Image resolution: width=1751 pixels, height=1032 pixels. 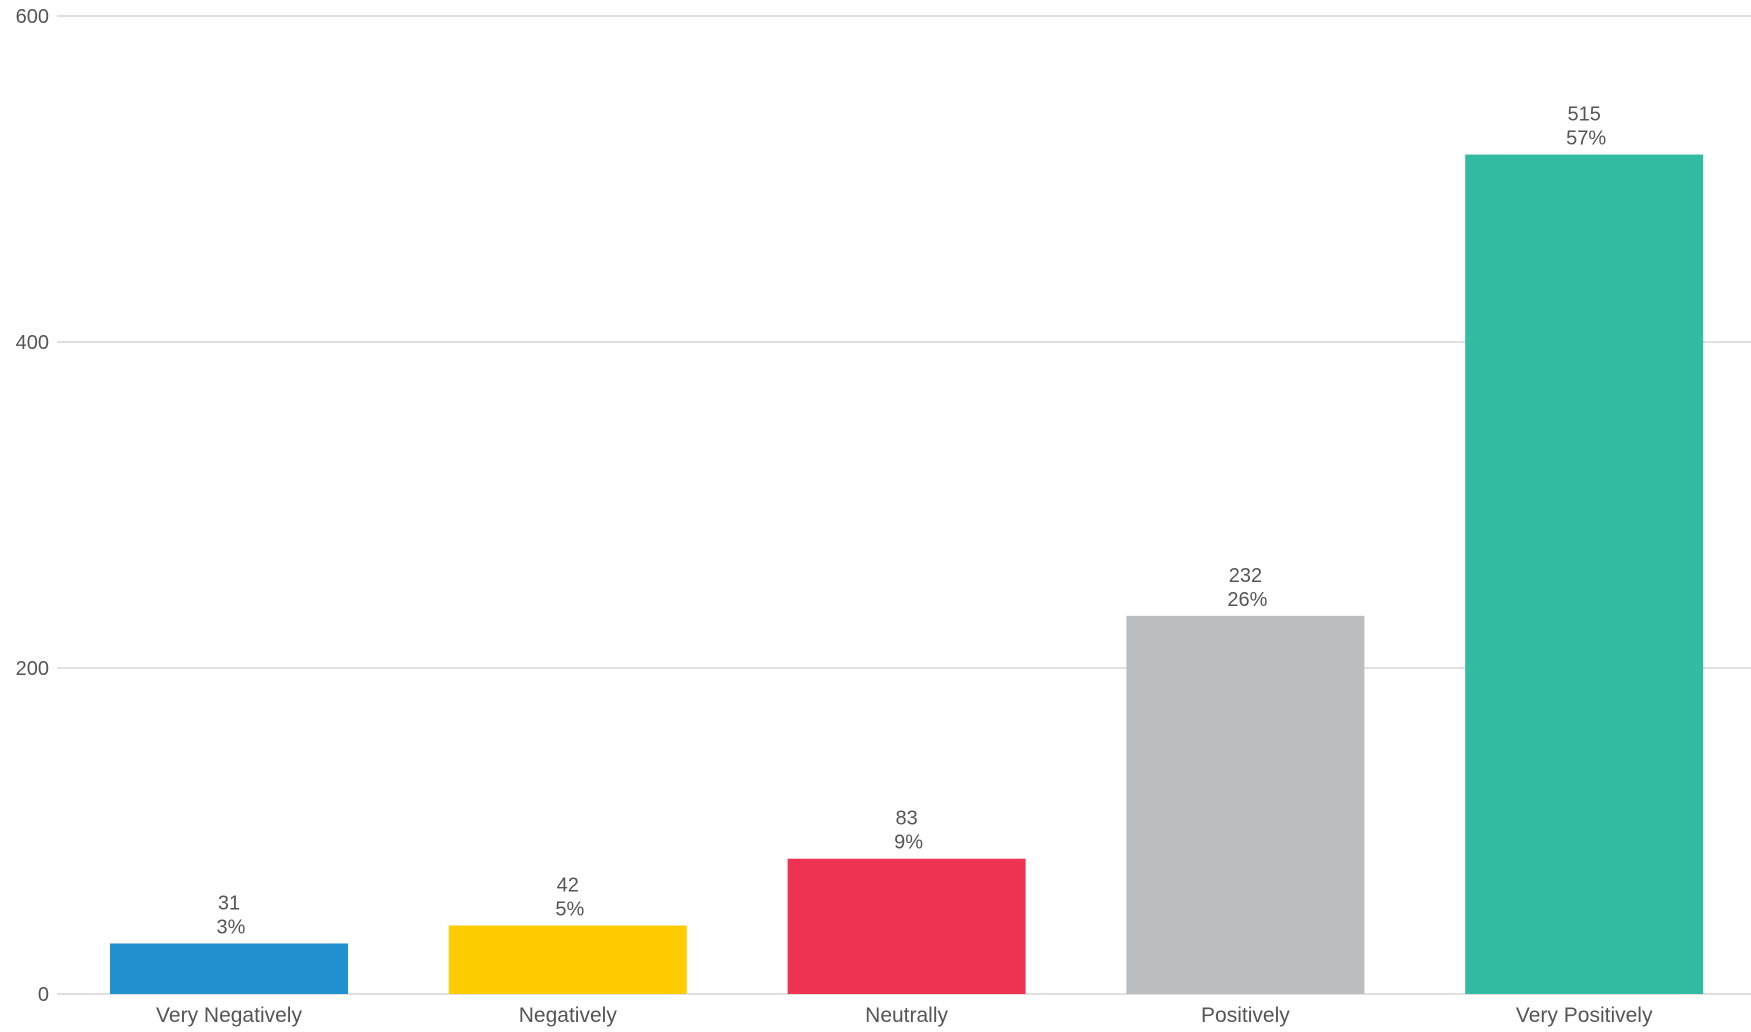 I want to click on bar-percent-label: 26%, so click(x=1247, y=600).